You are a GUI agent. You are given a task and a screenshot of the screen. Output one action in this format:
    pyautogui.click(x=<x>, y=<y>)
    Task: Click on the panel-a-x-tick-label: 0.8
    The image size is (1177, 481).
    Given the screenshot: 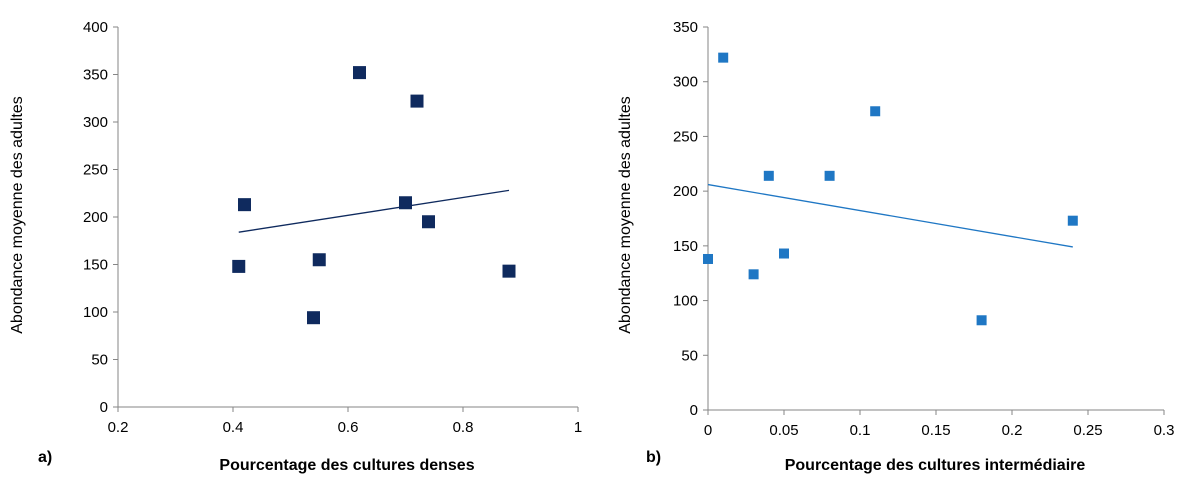 What is the action you would take?
    pyautogui.click(x=463, y=427)
    